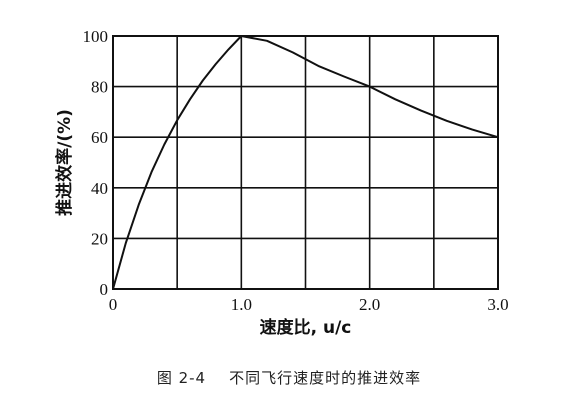 Image resolution: width=578 pixels, height=407 pixels. Describe the element at coordinates (497, 304) in the screenshot. I see `x-tick-label: 3.0` at that location.